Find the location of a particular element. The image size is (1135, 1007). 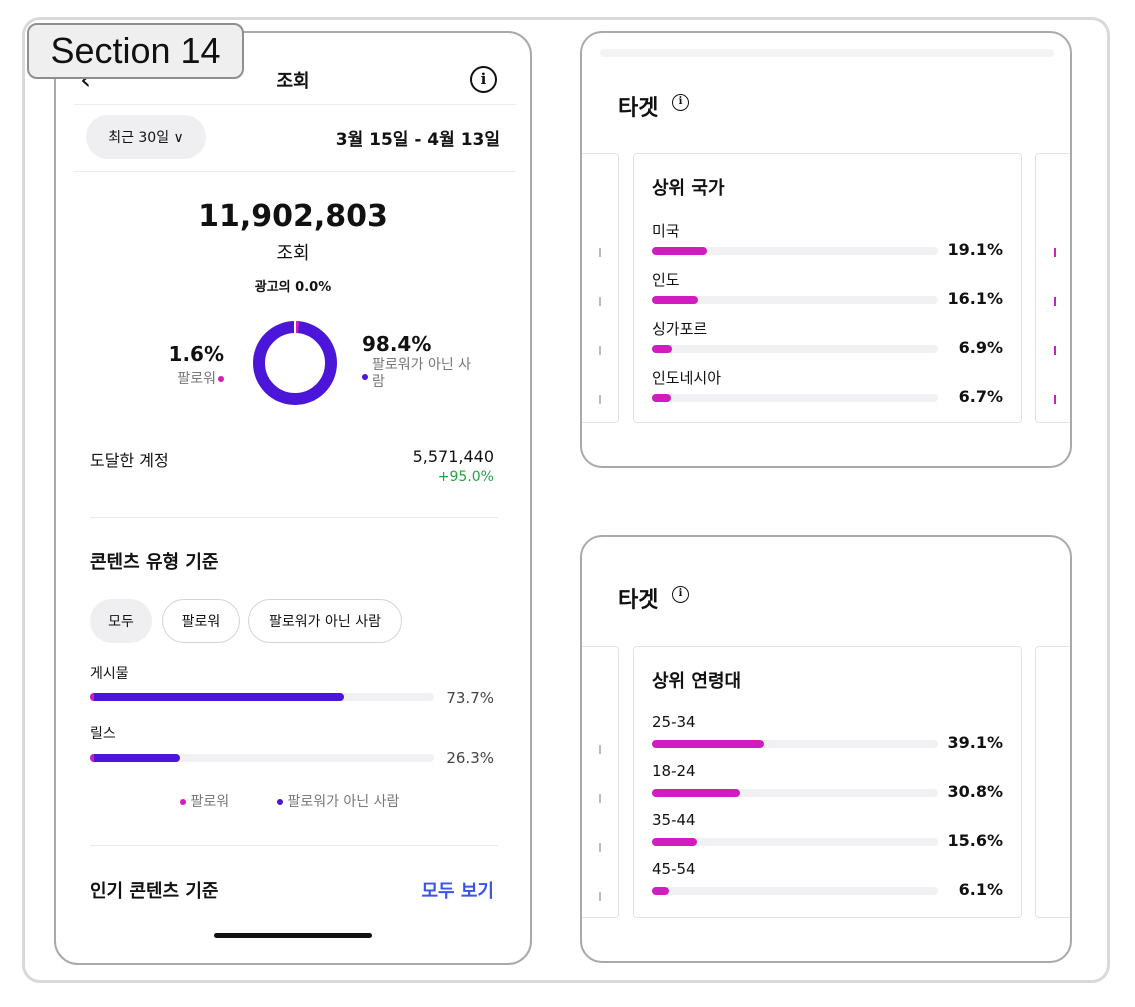

legend-followers: 팔로워 is located at coordinates (204, 801).